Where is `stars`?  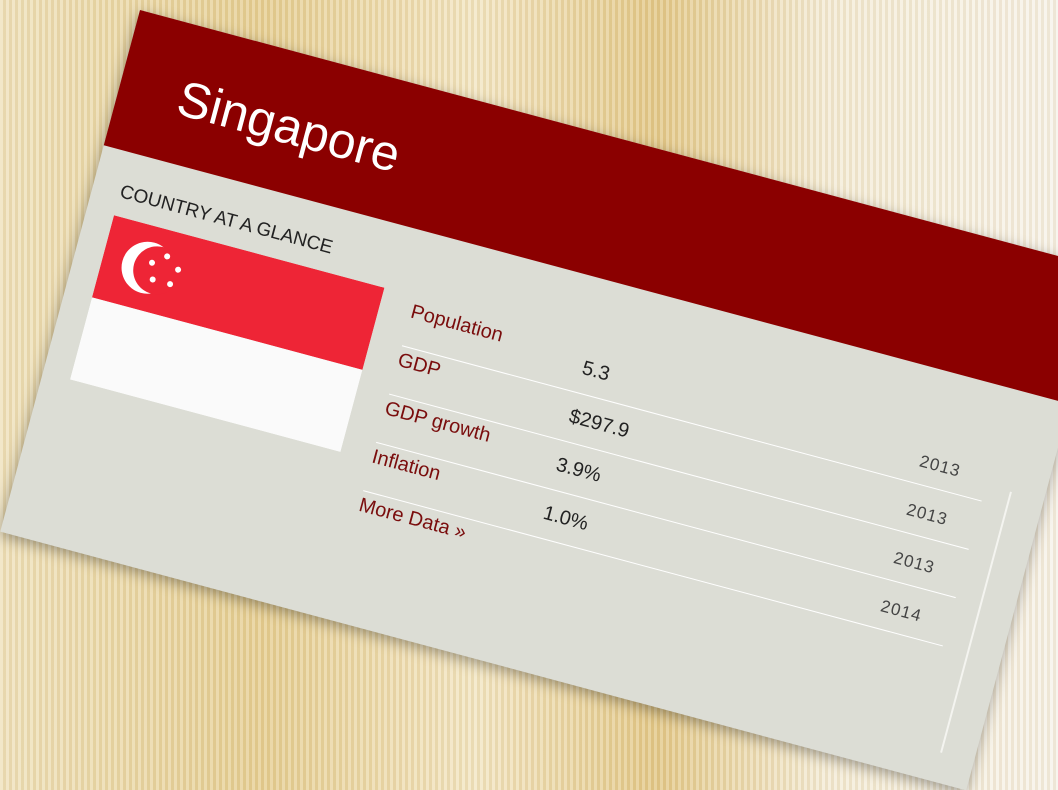
stars is located at coordinates (165, 270).